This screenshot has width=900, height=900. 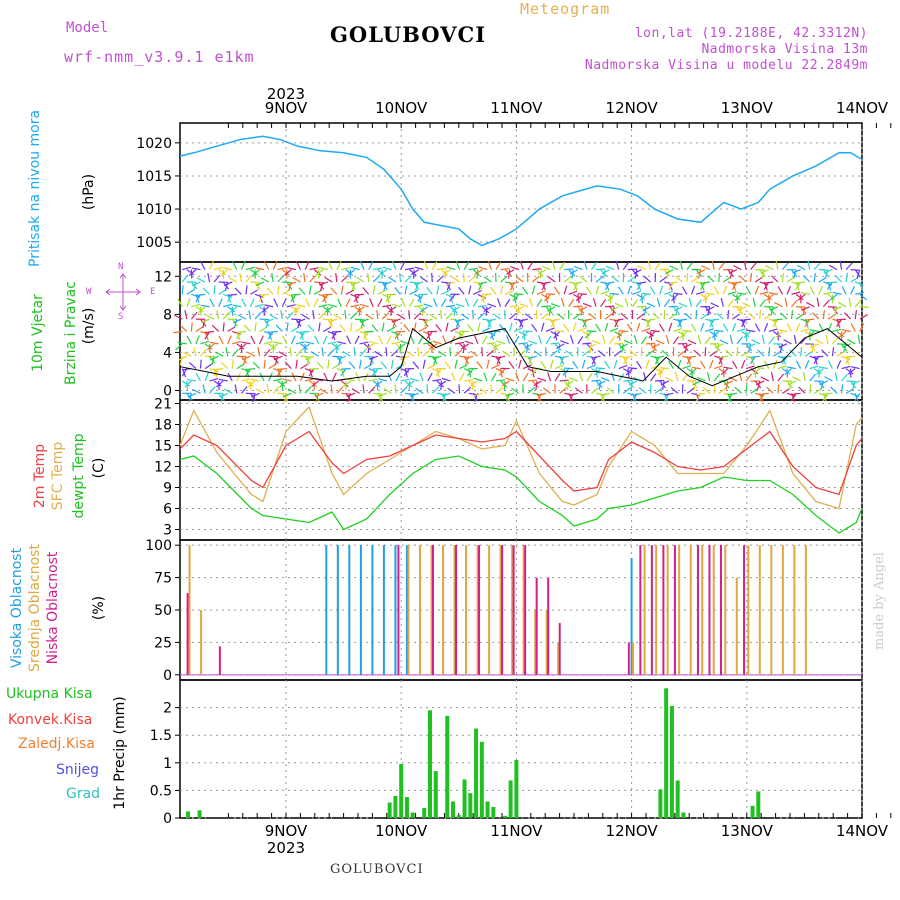 I want to click on cloud-low-label: Niska Oblacnost, so click(x=53, y=608).